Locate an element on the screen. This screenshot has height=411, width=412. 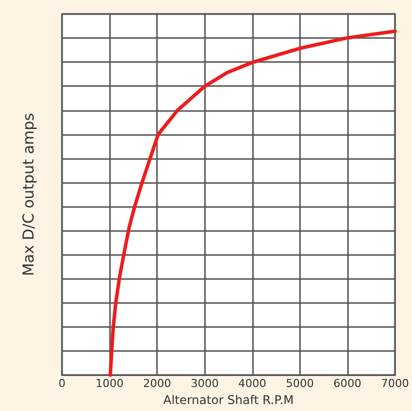
x-tick-label: 5000 is located at coordinates (300, 383).